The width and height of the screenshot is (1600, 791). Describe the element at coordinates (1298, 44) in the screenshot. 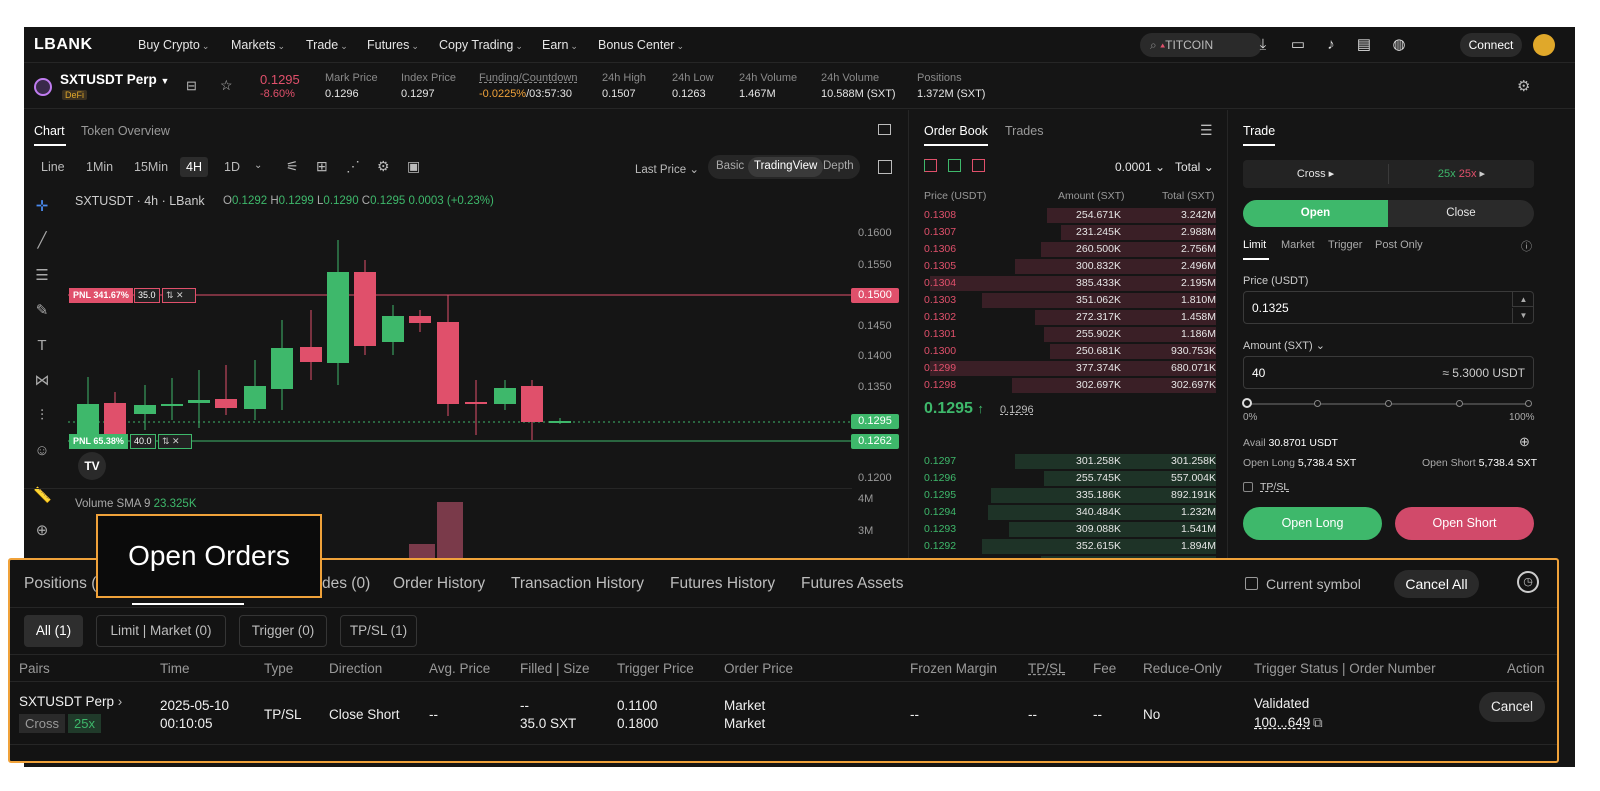

I see `wallet-icon: ▭` at that location.